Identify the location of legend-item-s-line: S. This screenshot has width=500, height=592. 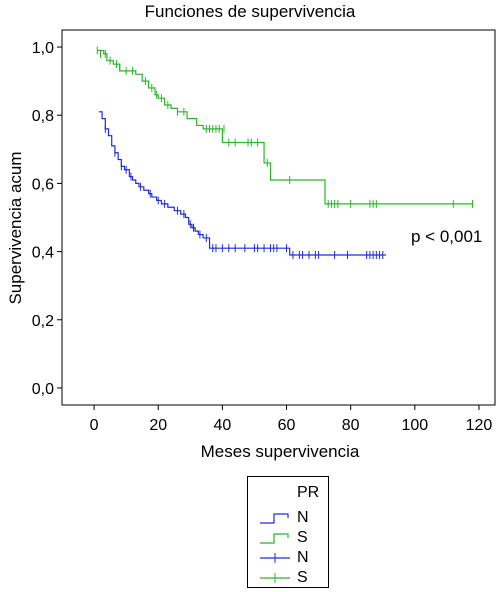
(289, 539).